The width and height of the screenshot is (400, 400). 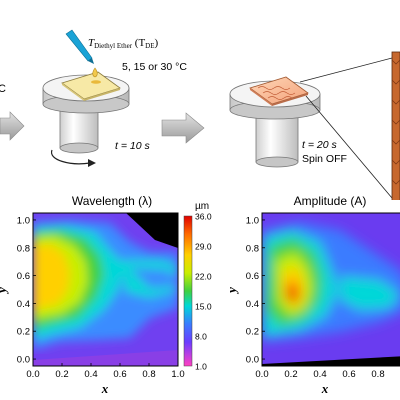 What do you see at coordinates (112, 201) in the screenshot?
I see `wavelength-chart-title: Wavelength (λ)` at bounding box center [112, 201].